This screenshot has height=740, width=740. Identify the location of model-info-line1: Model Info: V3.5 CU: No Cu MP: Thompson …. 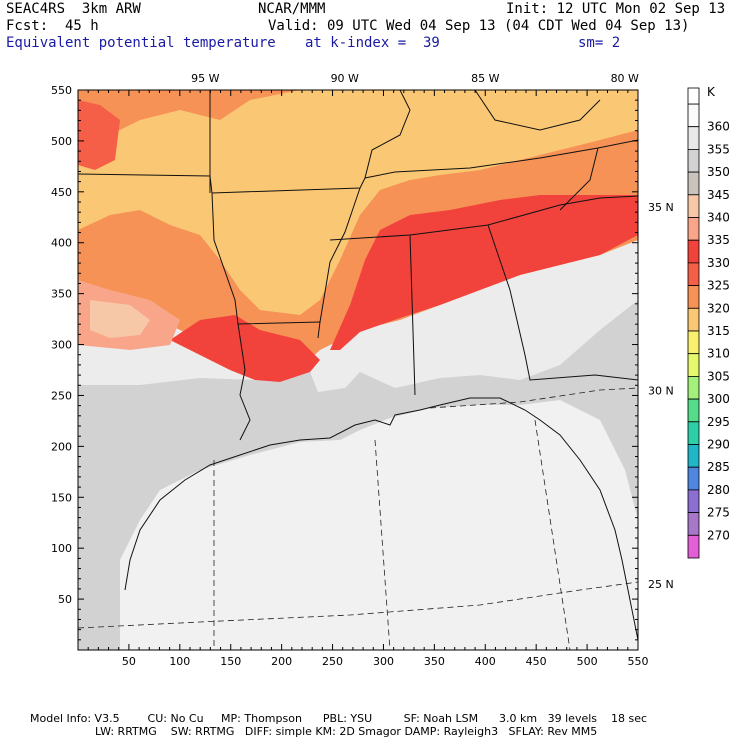
(339, 718).